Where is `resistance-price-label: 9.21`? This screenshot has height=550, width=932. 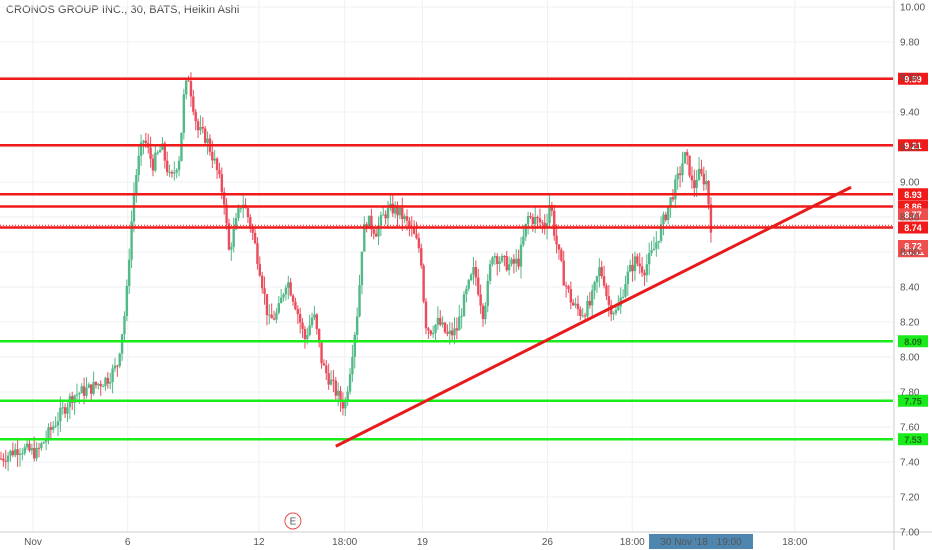 resistance-price-label: 9.21 is located at coordinates (913, 146).